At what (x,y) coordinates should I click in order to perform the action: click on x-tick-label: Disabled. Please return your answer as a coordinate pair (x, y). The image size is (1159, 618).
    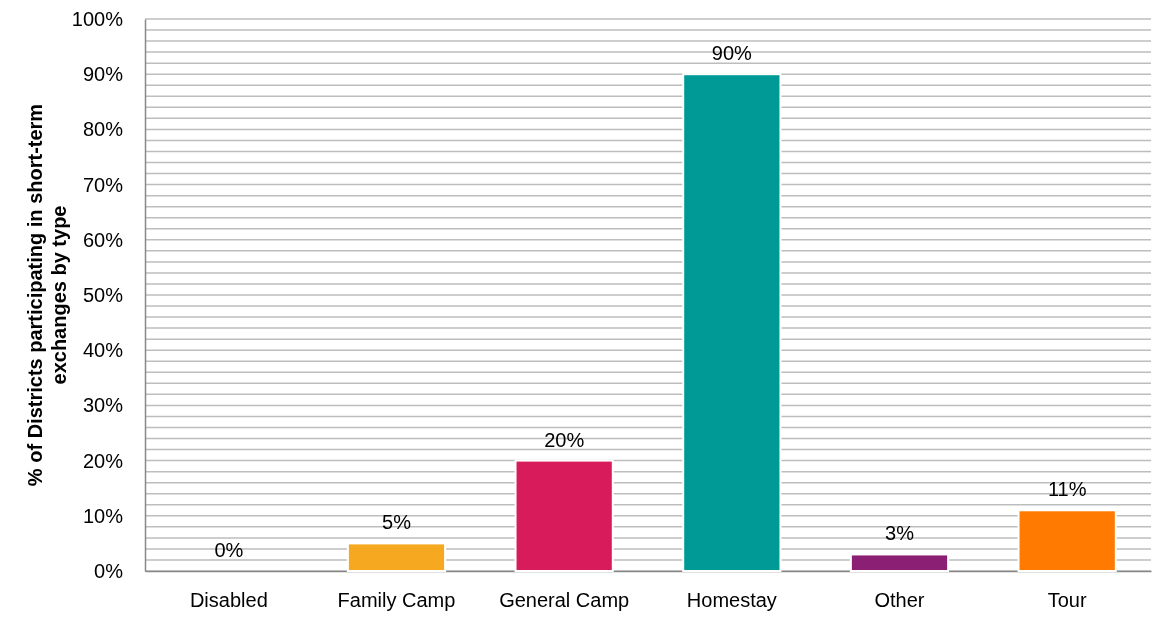
    Looking at the image, I should click on (228, 600).